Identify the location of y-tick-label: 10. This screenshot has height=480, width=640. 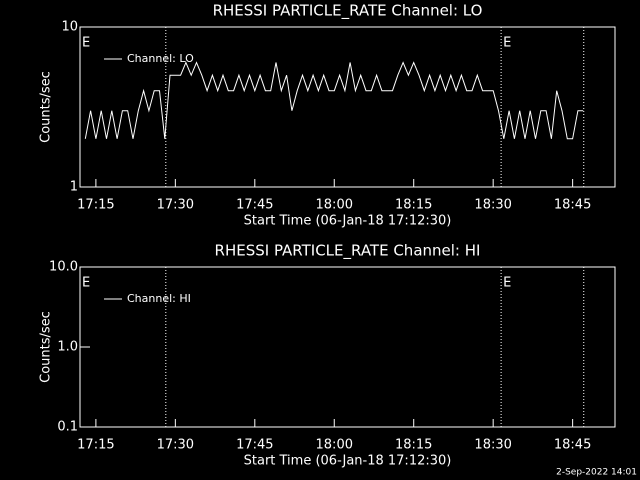
(69, 27).